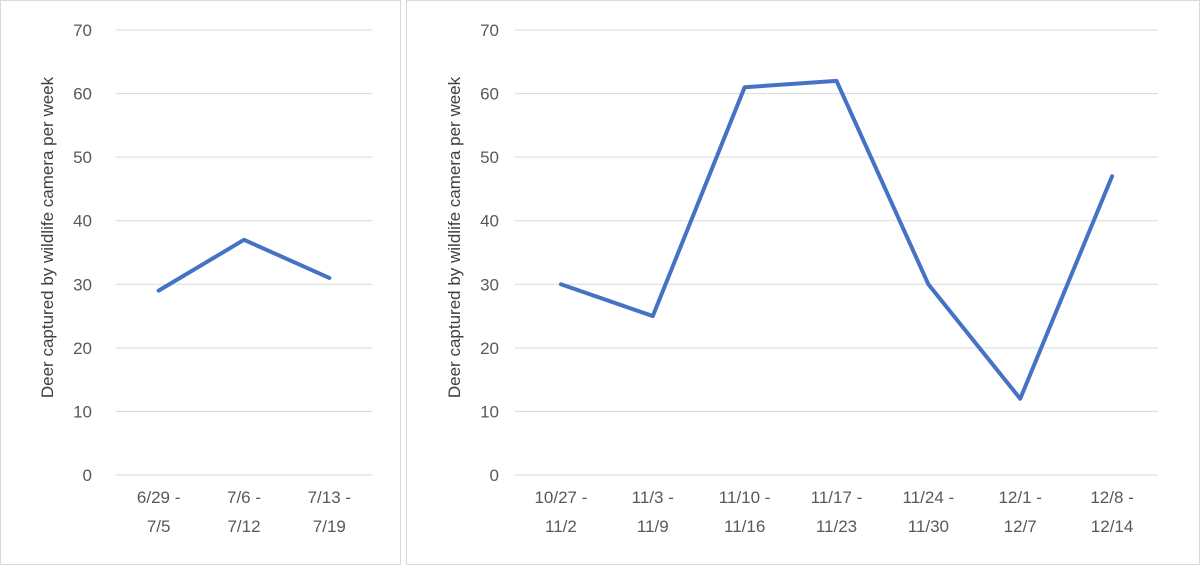 This screenshot has height=565, width=1200. Describe the element at coordinates (745, 497) in the screenshot. I see `x-tick-label: 11/10 -` at that location.